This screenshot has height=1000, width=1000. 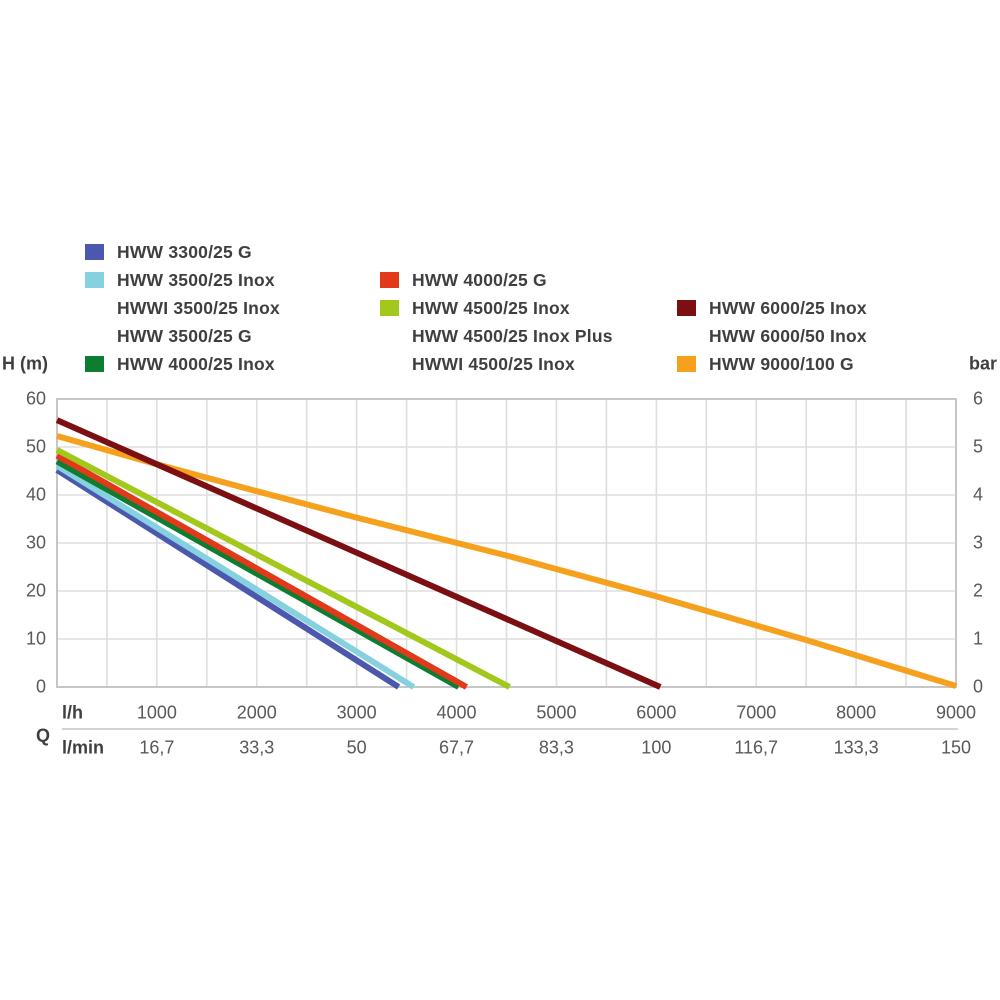 I want to click on y-axis-tick-right: 6, so click(x=978, y=398).